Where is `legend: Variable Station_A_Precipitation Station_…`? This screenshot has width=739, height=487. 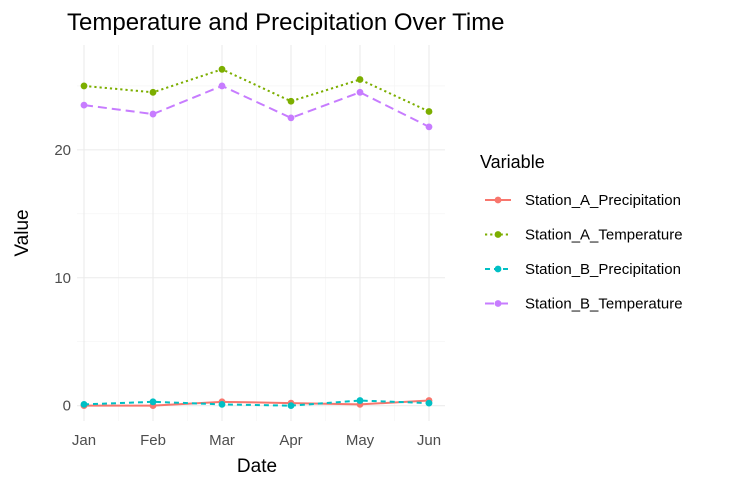
legend: Variable Station_A_Precipitation Station_… is located at coordinates (581, 232).